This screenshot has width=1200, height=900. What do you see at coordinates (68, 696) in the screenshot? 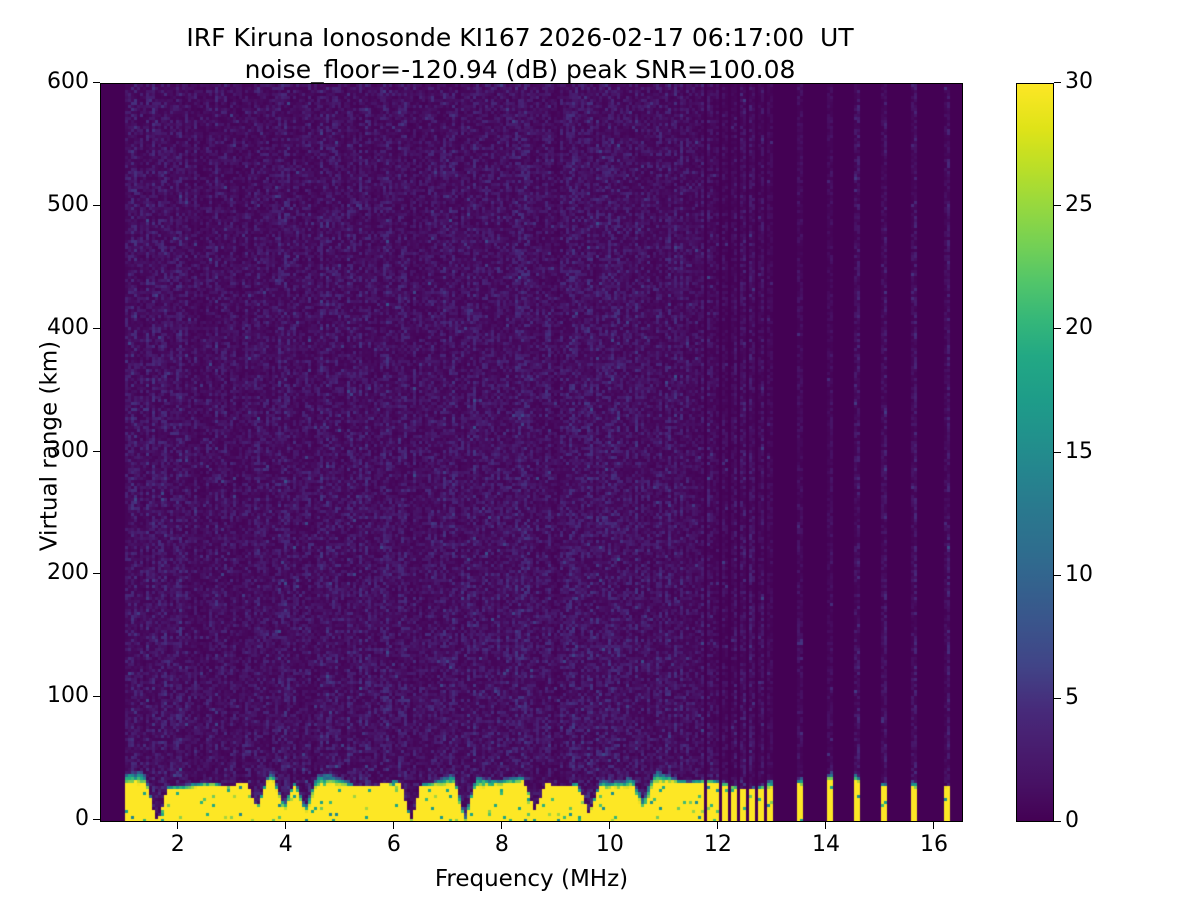
I see `y-tick-label: 100` at bounding box center [68, 696].